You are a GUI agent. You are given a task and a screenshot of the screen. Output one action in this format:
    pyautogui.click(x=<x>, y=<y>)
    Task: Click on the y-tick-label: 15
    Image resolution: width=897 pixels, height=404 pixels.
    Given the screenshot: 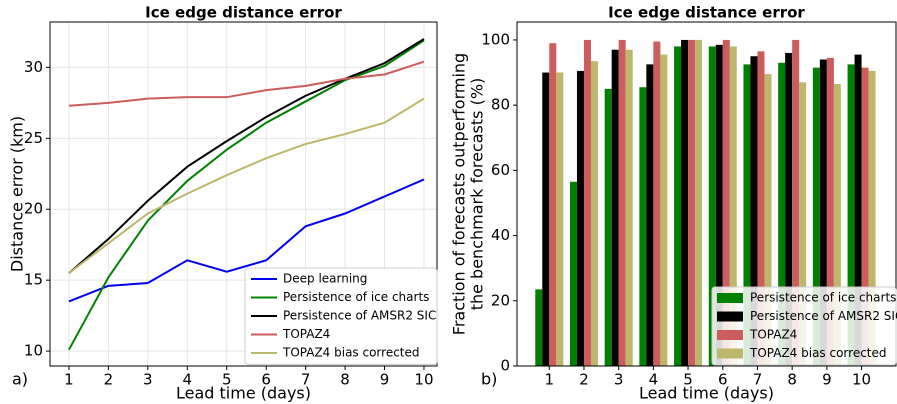 What is the action you would take?
    pyautogui.click(x=33, y=280)
    